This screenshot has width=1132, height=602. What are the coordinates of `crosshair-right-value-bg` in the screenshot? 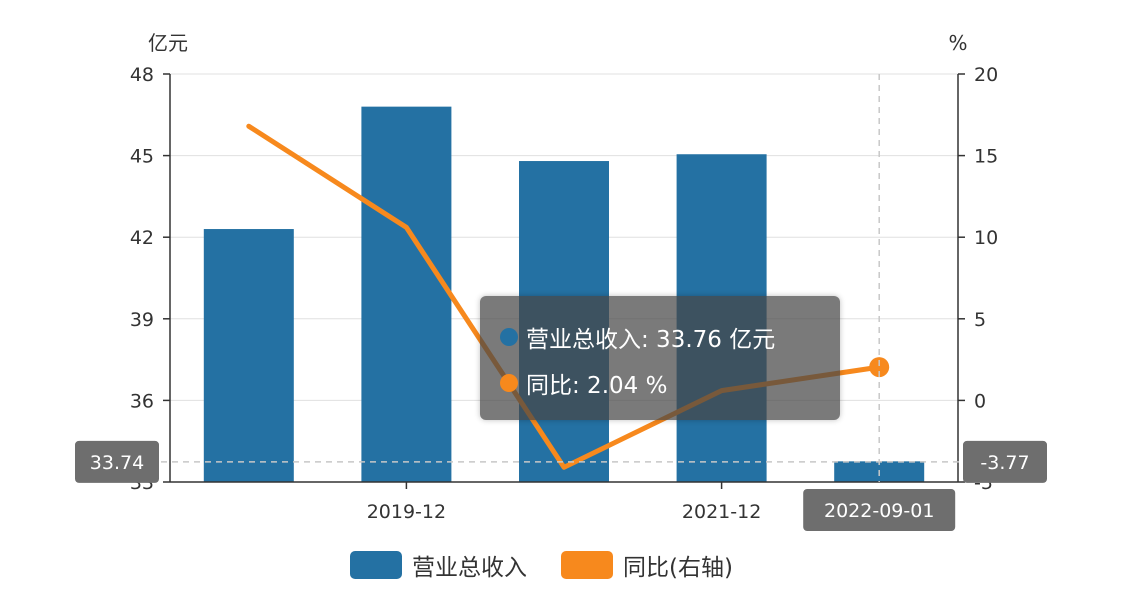 It's located at (1005, 461).